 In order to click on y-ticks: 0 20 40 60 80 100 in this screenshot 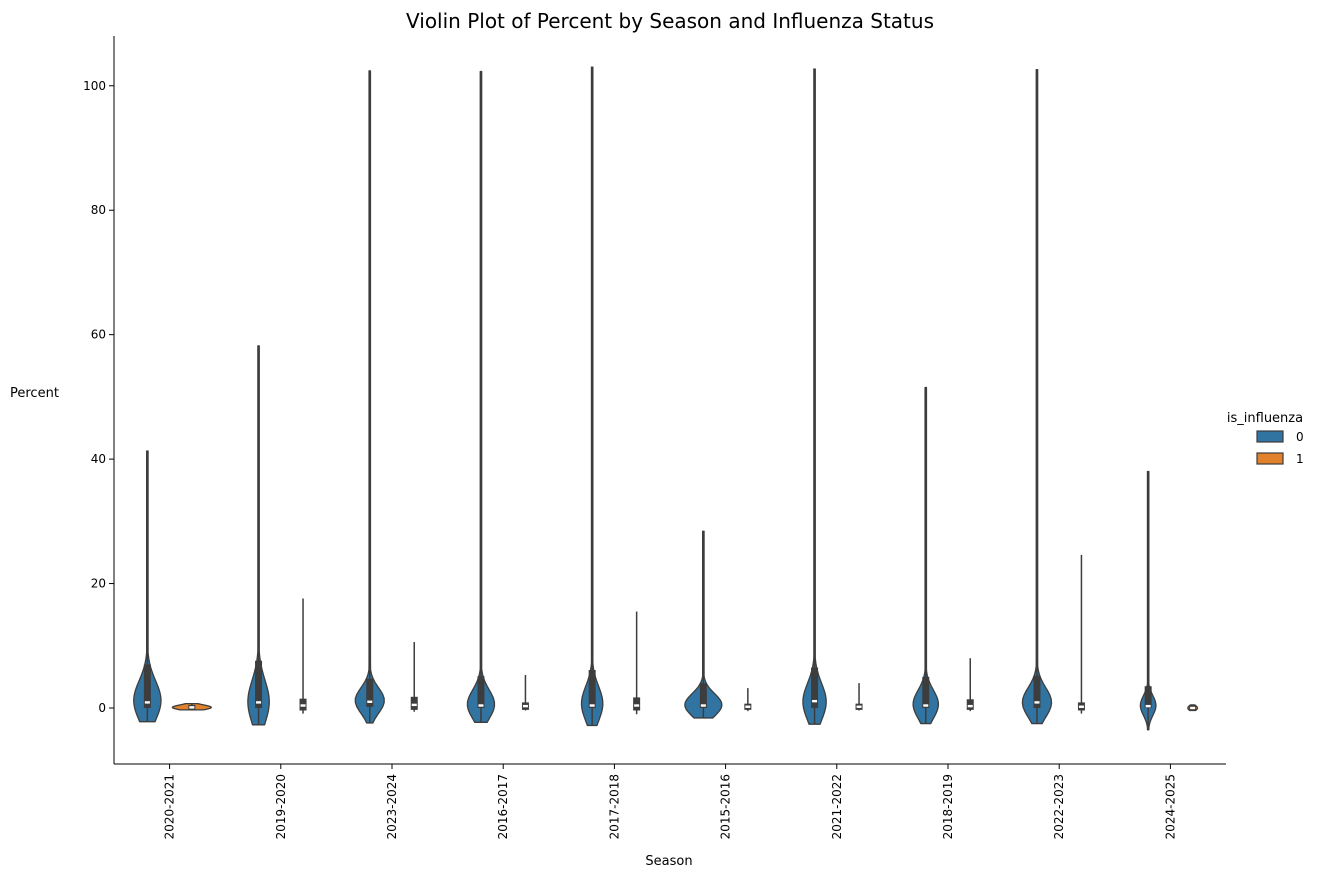, I will do `click(98, 397)`.